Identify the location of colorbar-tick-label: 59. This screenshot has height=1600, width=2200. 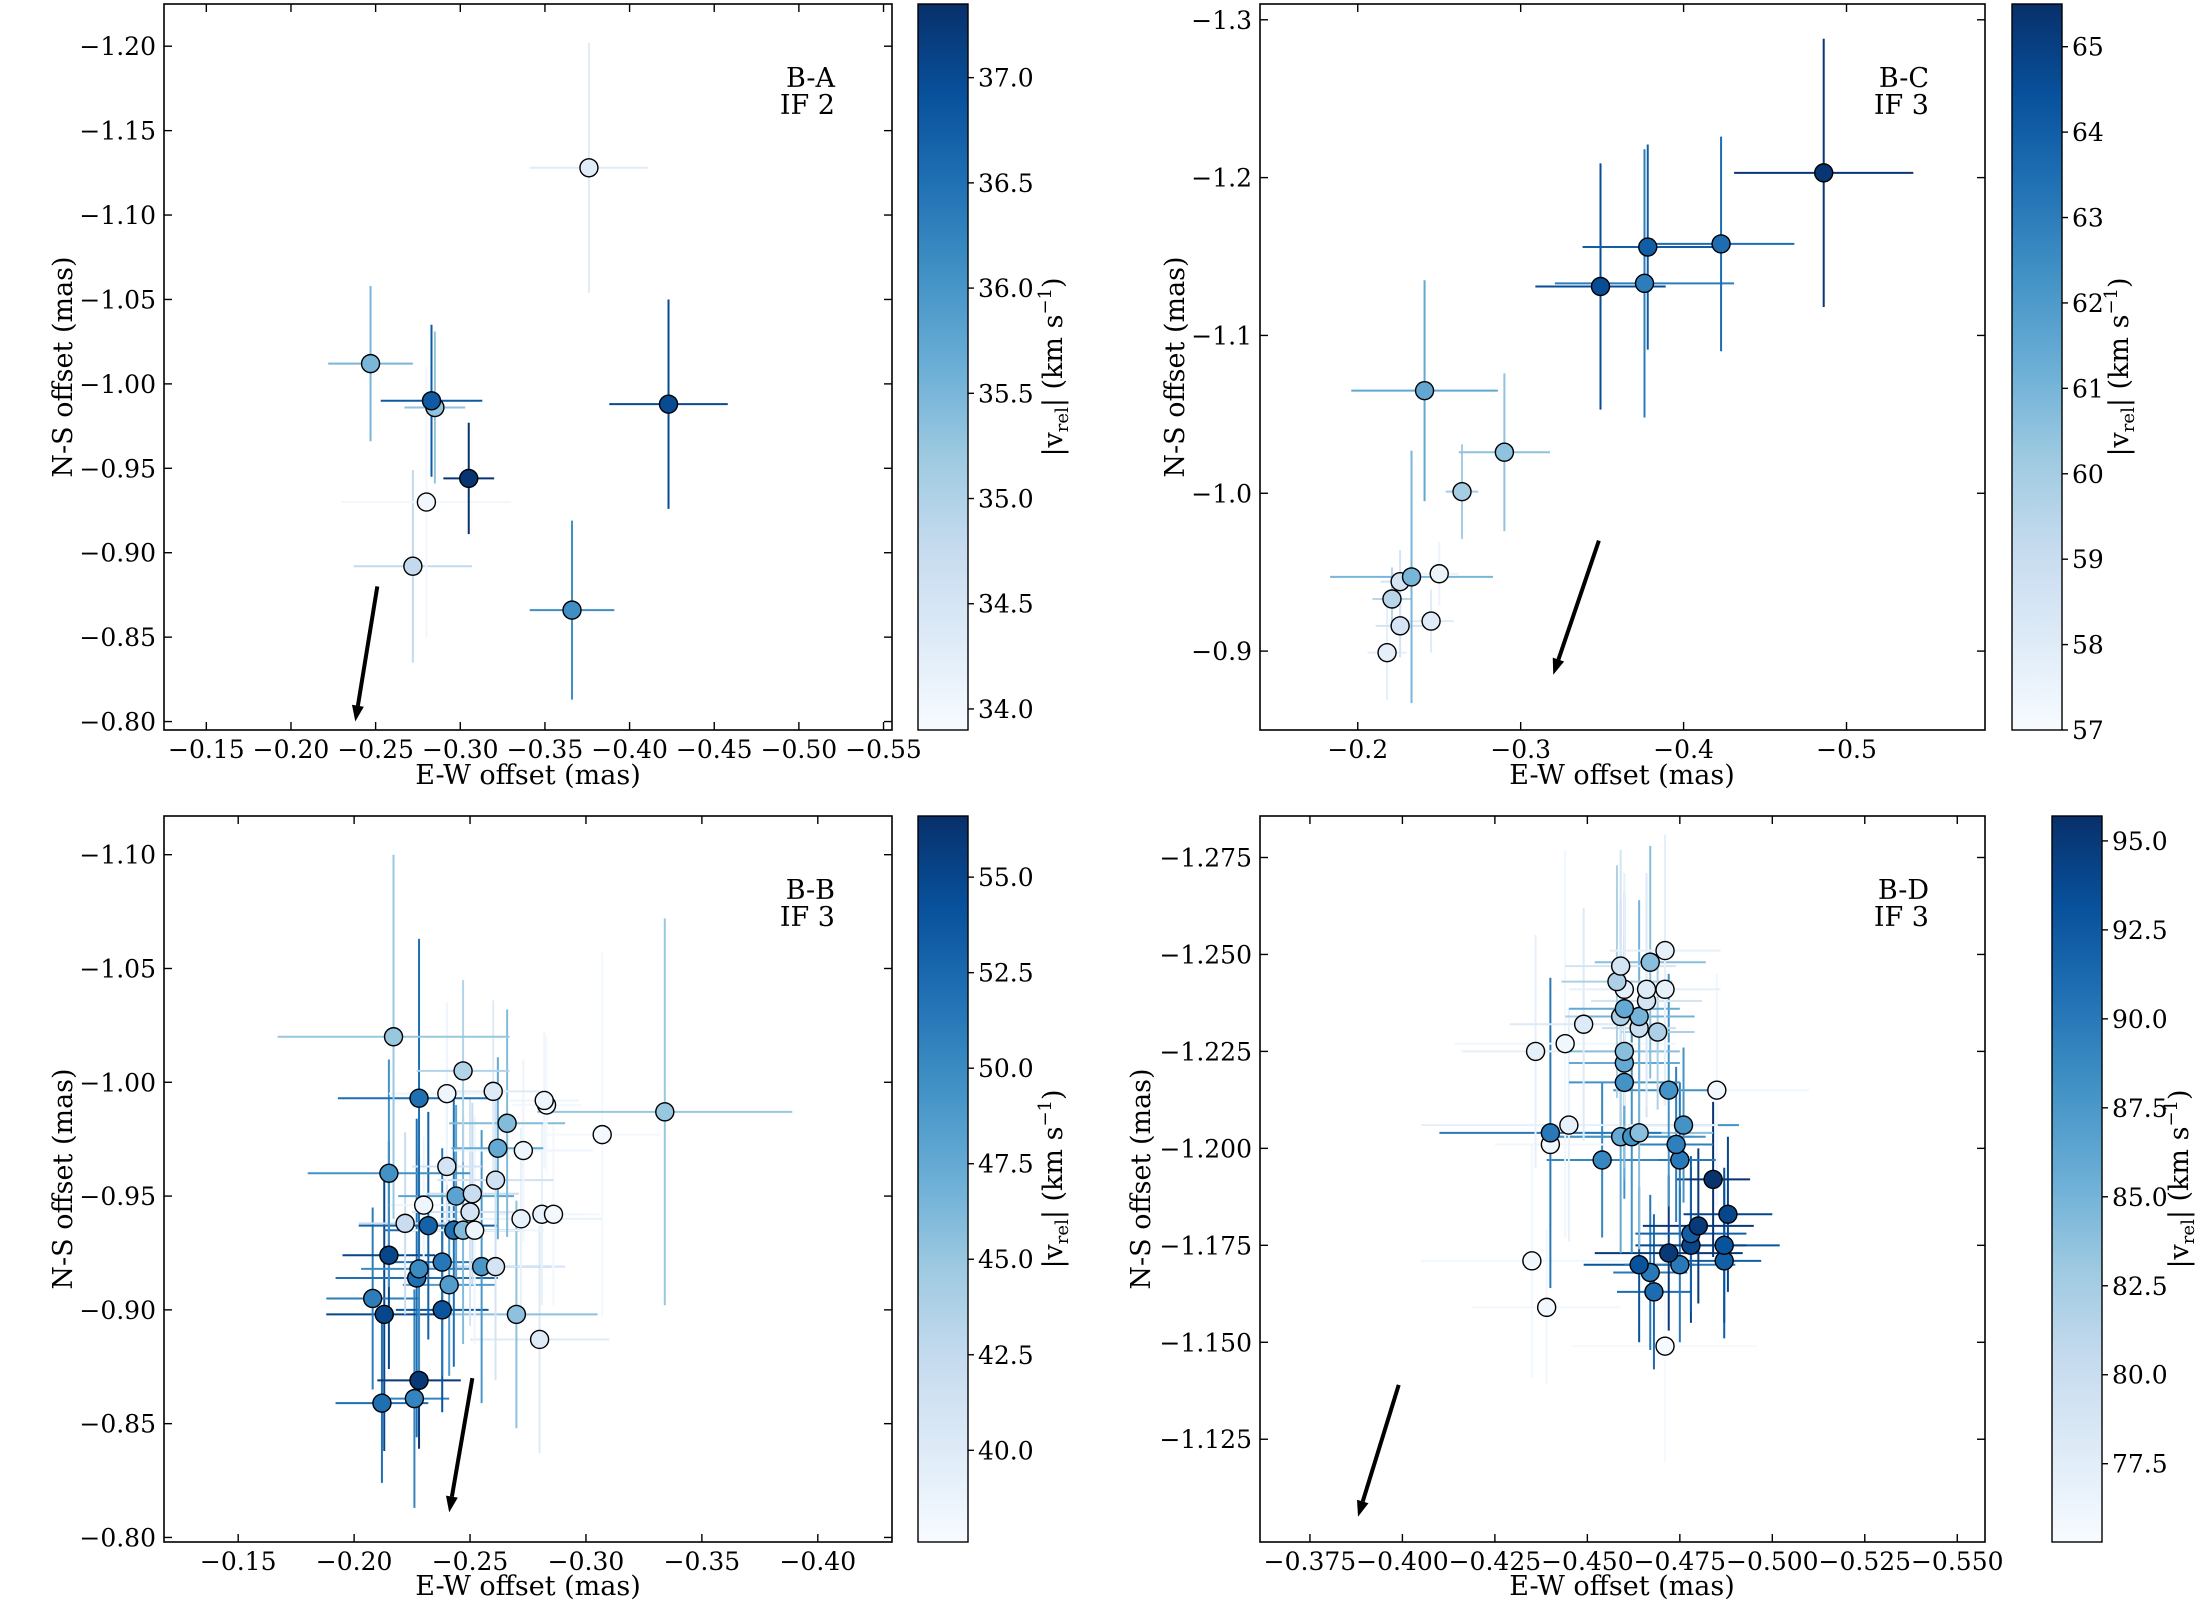
(2088, 559).